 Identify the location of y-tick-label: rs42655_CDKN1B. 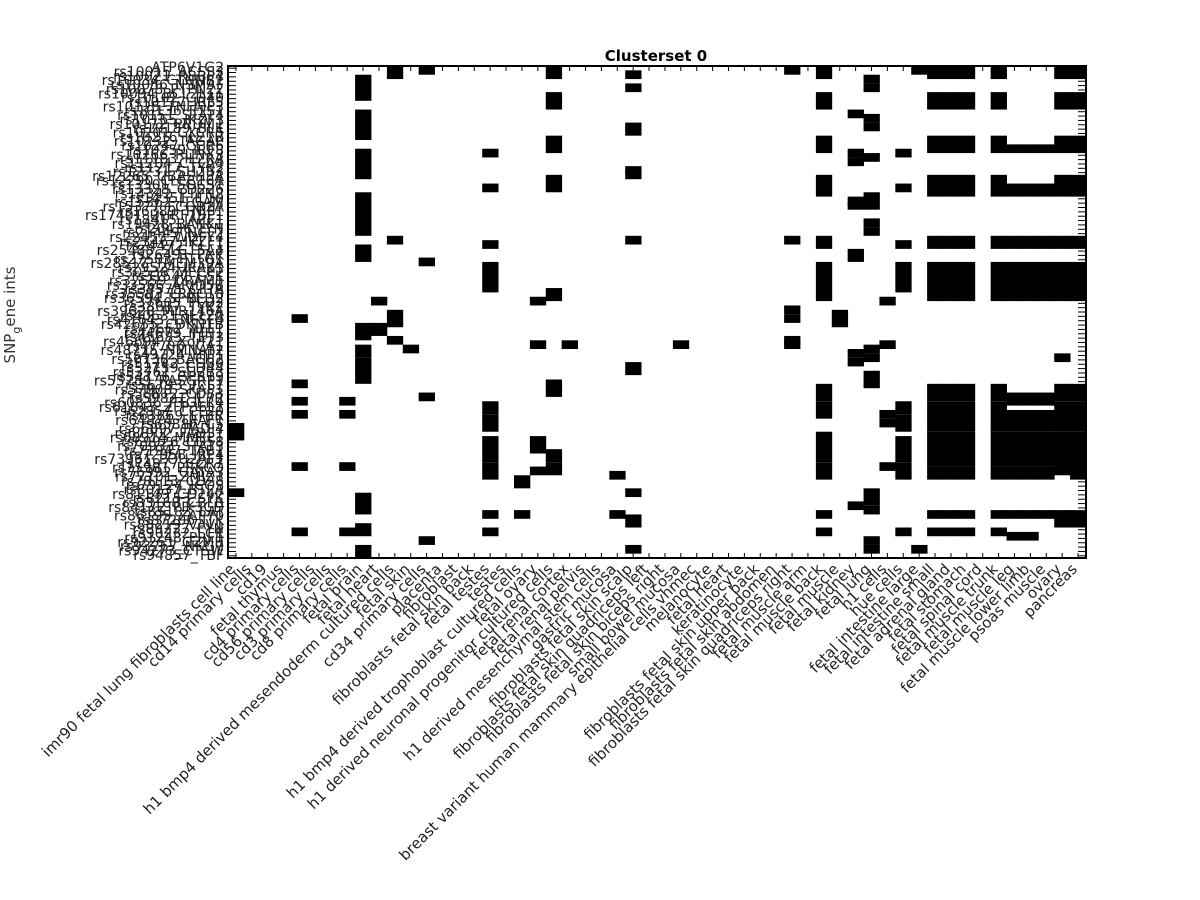
(162, 325).